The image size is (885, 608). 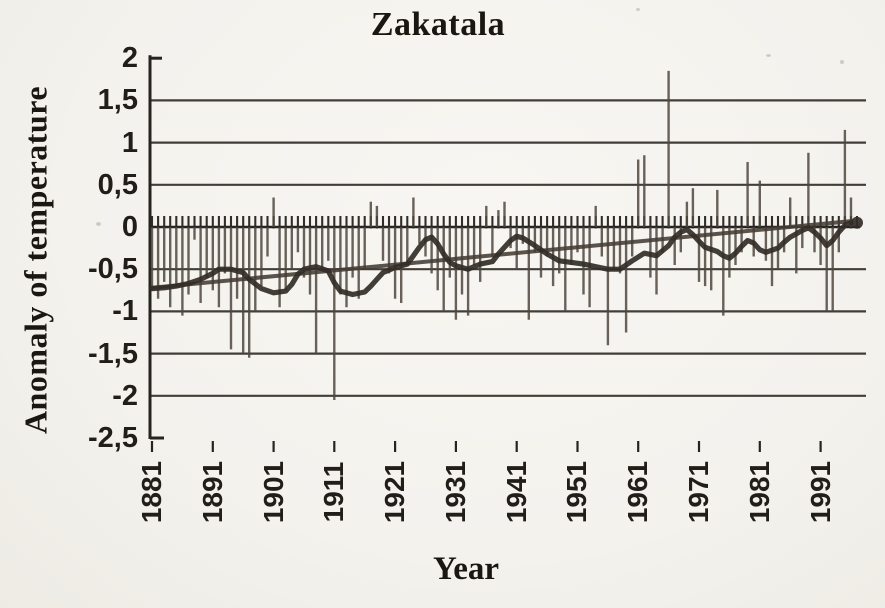 What do you see at coordinates (117, 100) in the screenshot?
I see `y-tick-label: 1,5` at bounding box center [117, 100].